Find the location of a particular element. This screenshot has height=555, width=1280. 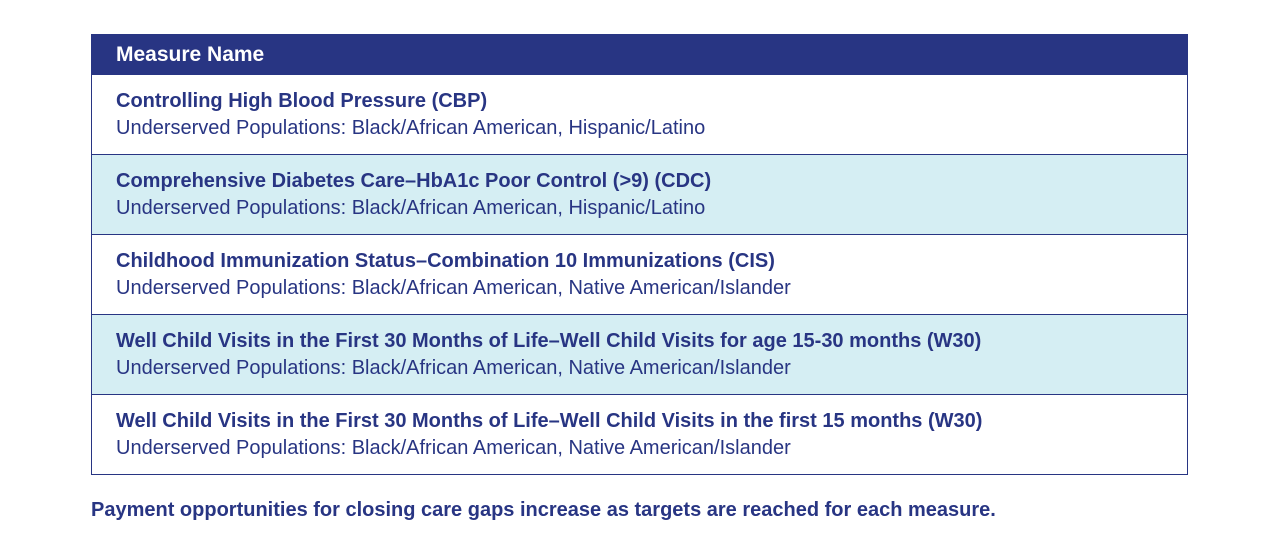

table-header-measure-name: Measure Name is located at coordinates (639, 54).